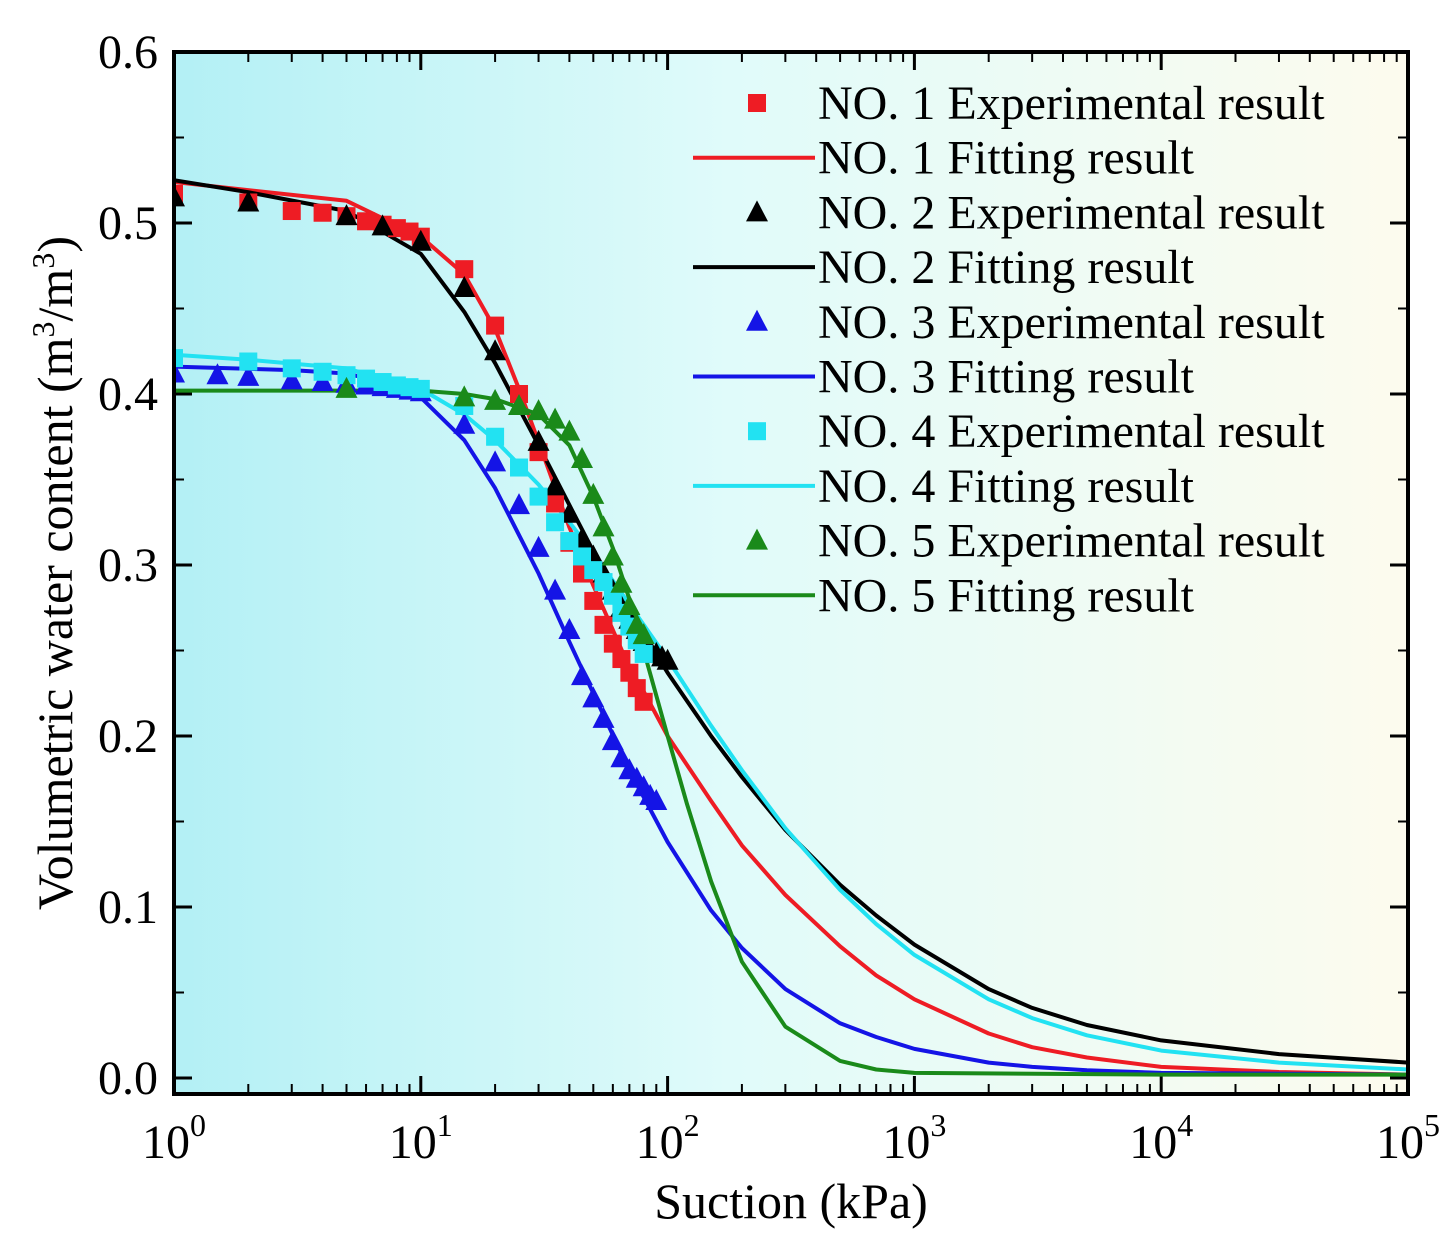 The image size is (1440, 1246). Describe the element at coordinates (128, 907) in the screenshot. I see `y-tick-label: 0.1` at that location.